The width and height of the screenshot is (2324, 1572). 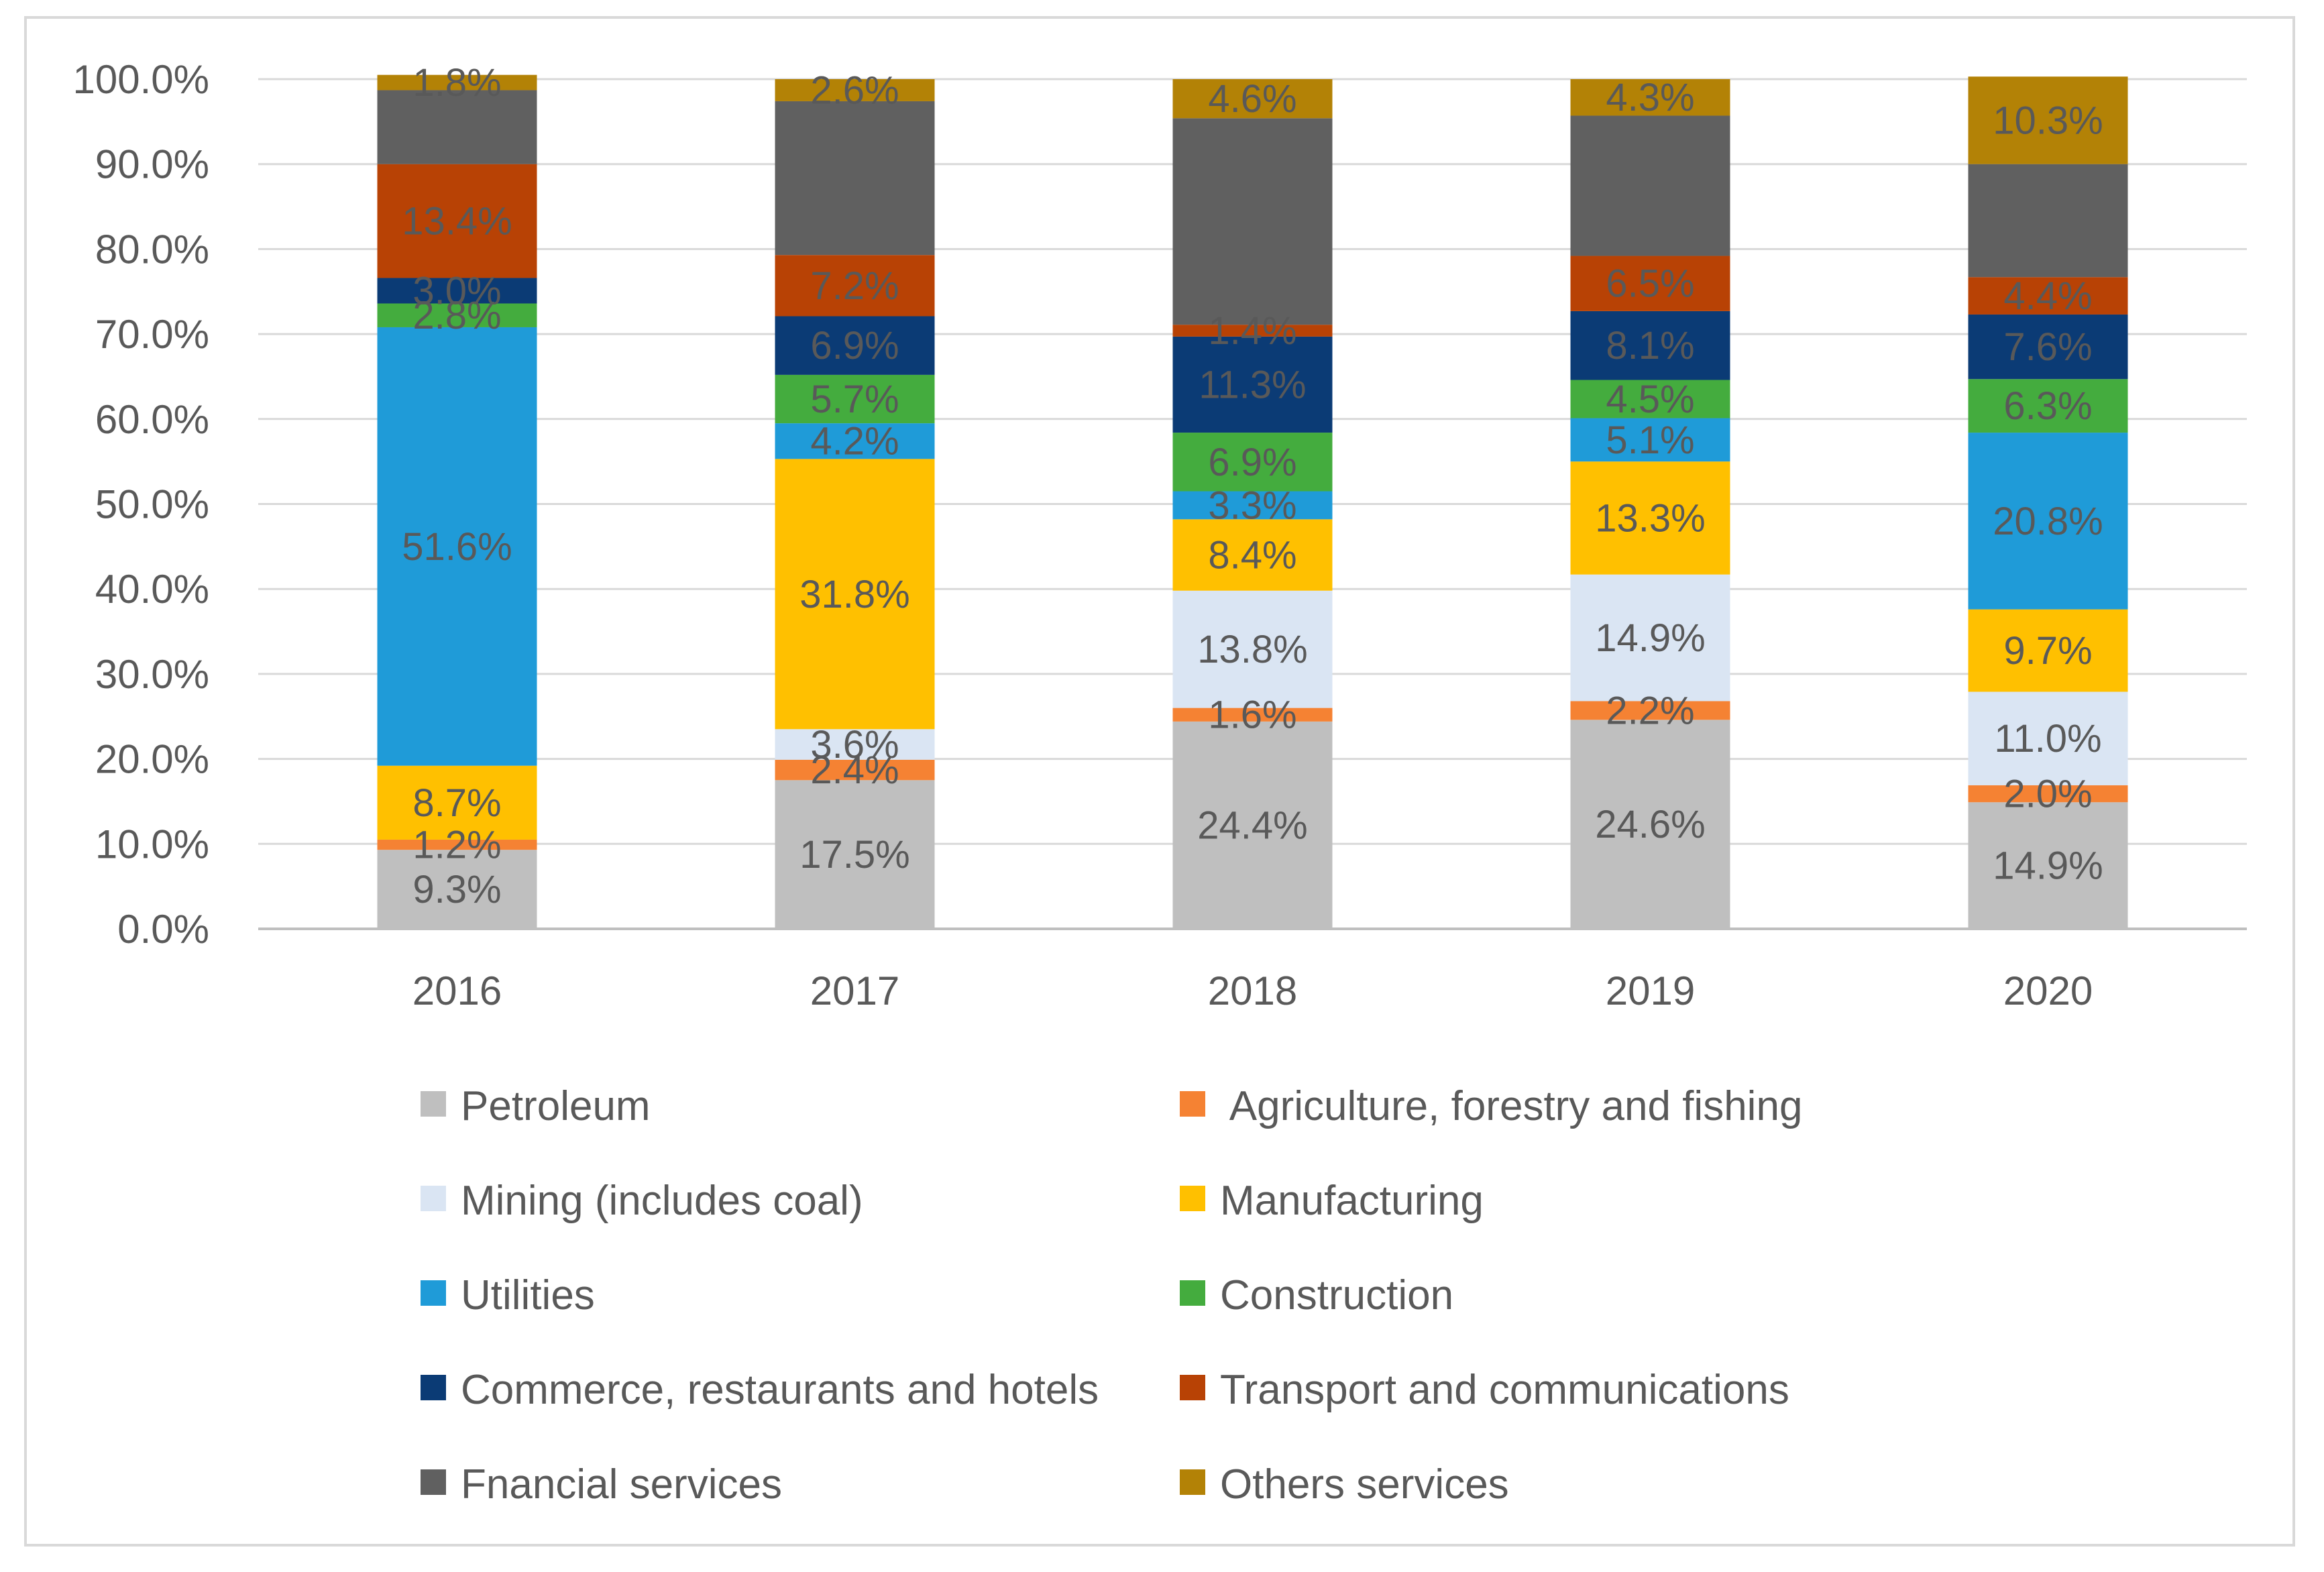 I want to click on data-label: 2.0%, so click(x=2047, y=794).